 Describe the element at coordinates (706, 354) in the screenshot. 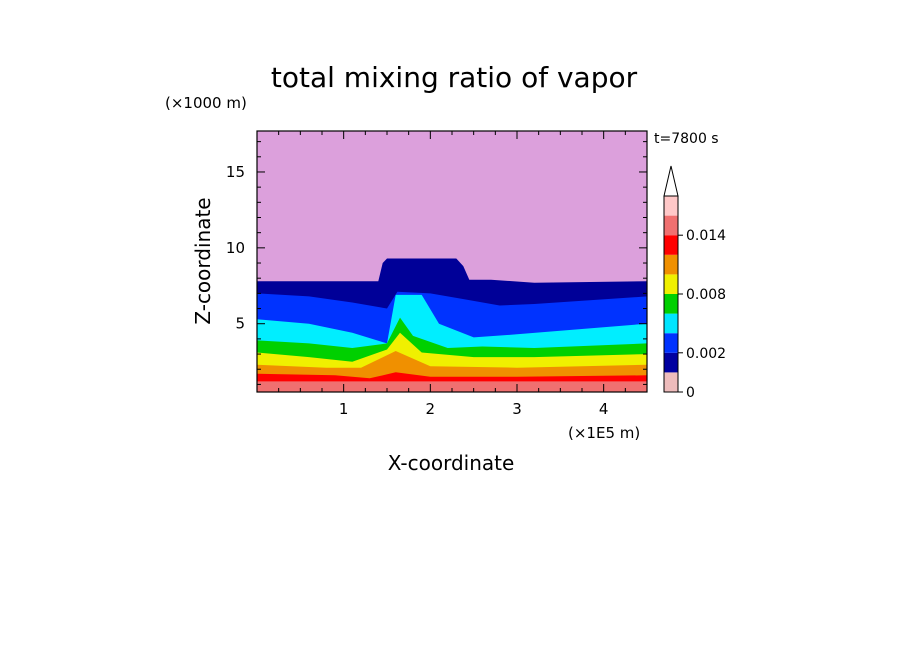

I see `colorbar-tick-label: 0.002` at that location.